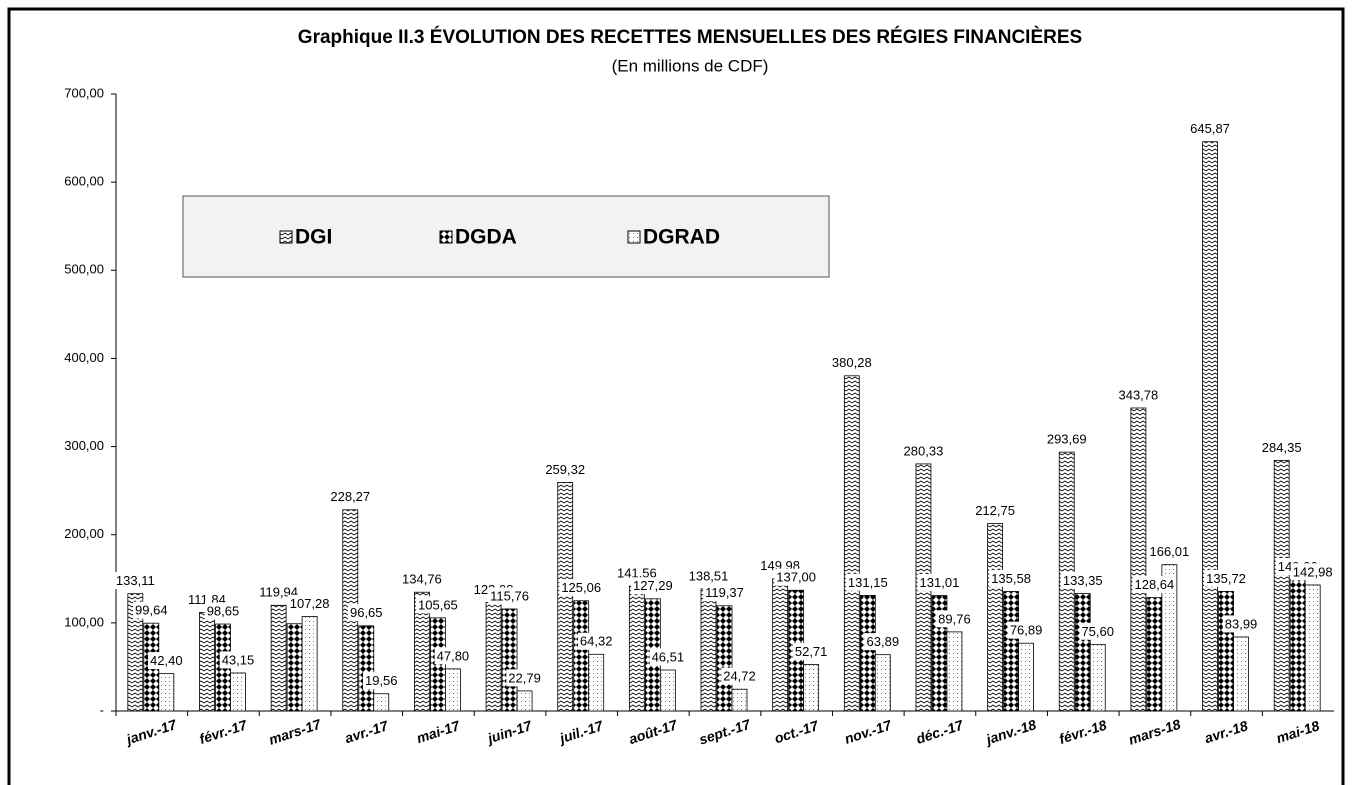  What do you see at coordinates (102, 709) in the screenshot?
I see `y-tick-label: -` at bounding box center [102, 709].